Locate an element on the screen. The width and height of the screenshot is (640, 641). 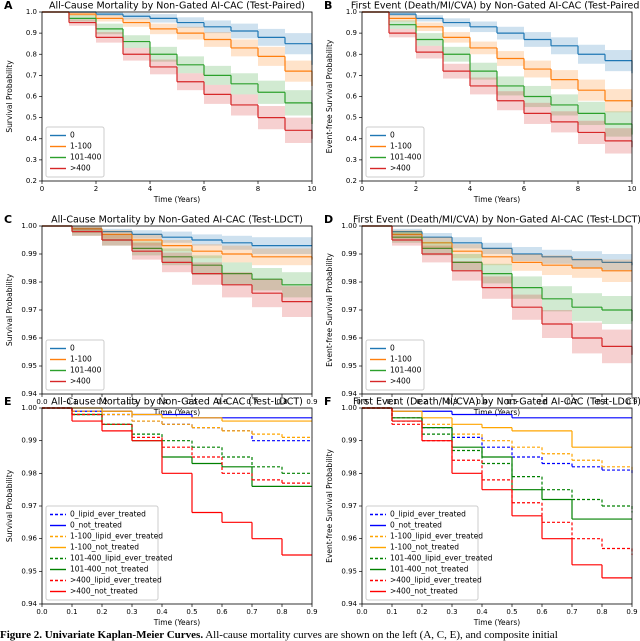
y-axis-label: Event-free Survival Probability is located at coordinates (329, 310).